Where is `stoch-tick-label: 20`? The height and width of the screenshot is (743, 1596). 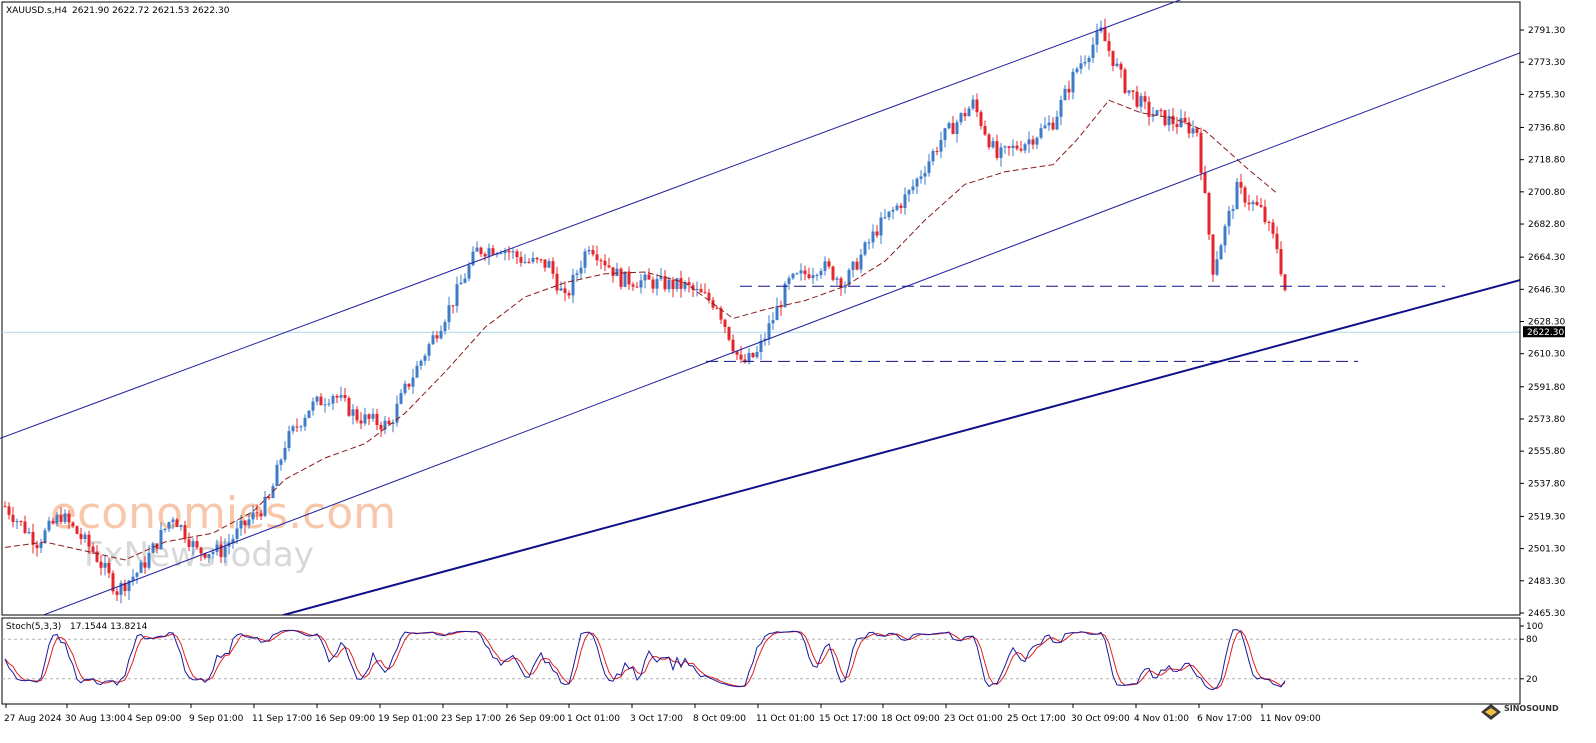
stoch-tick-label: 20 is located at coordinates (1532, 680).